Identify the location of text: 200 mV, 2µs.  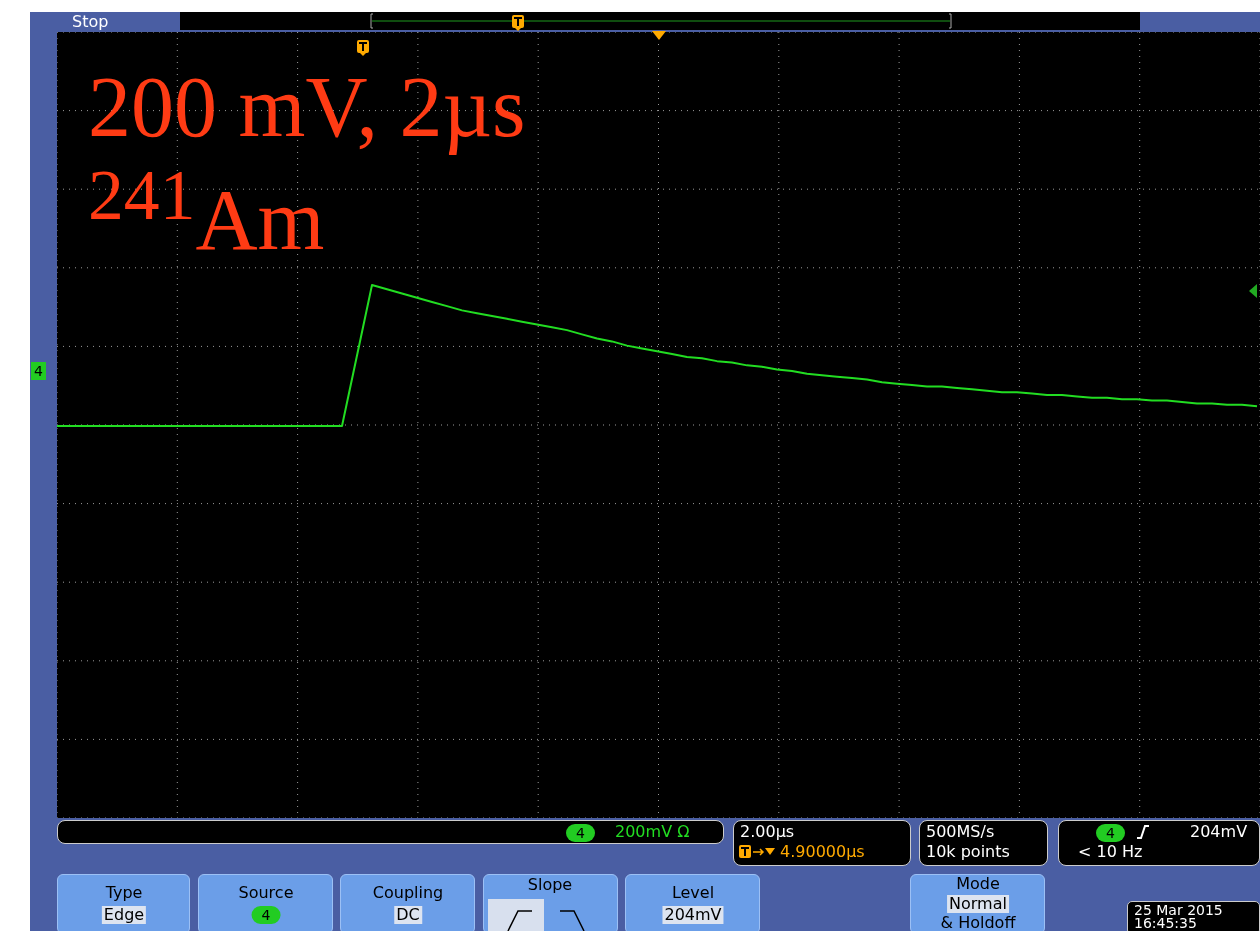
(307, 107).